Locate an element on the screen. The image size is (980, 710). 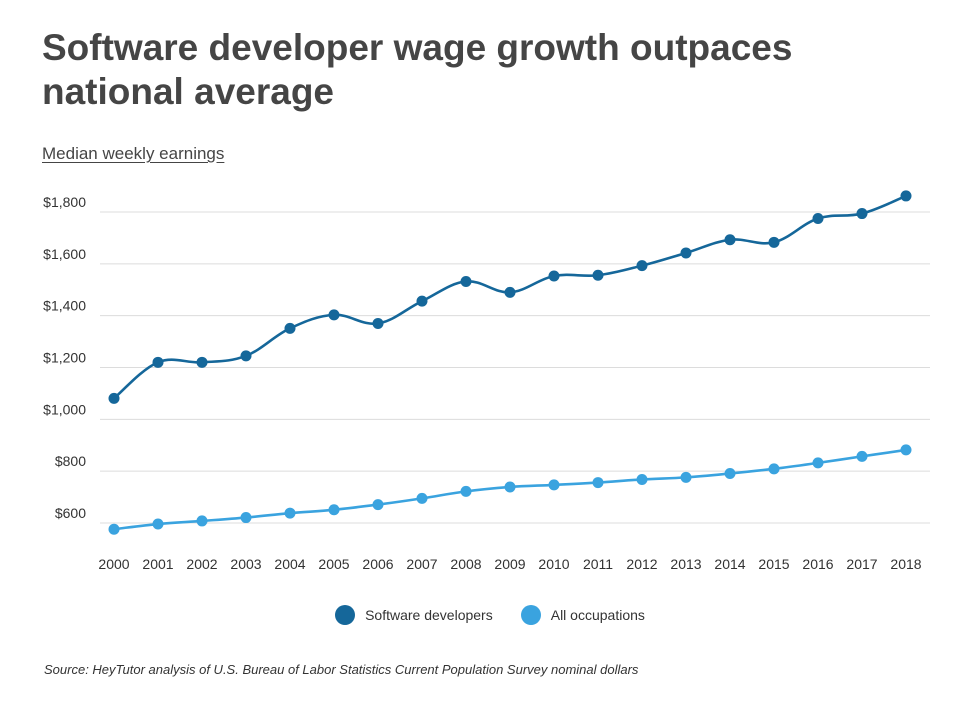
data-point-software-developers-2002 is located at coordinates (202, 362).